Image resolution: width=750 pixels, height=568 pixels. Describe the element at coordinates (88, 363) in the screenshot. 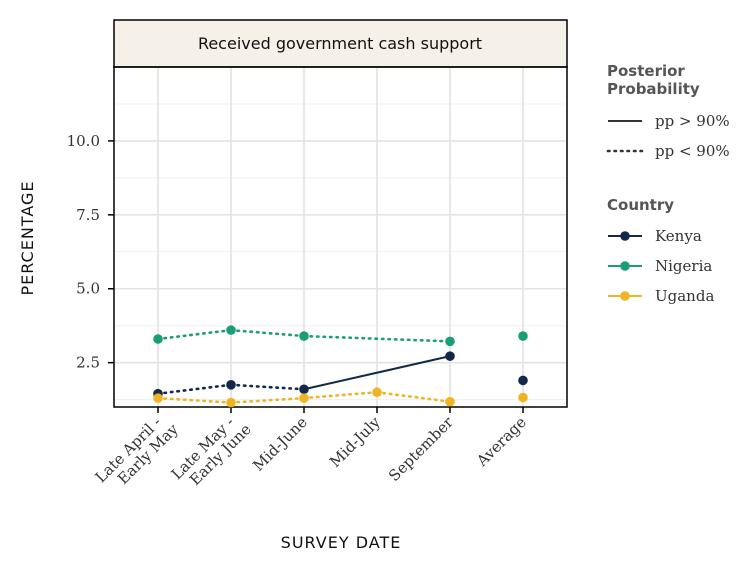

I see `y-tick-label: 2.5` at that location.